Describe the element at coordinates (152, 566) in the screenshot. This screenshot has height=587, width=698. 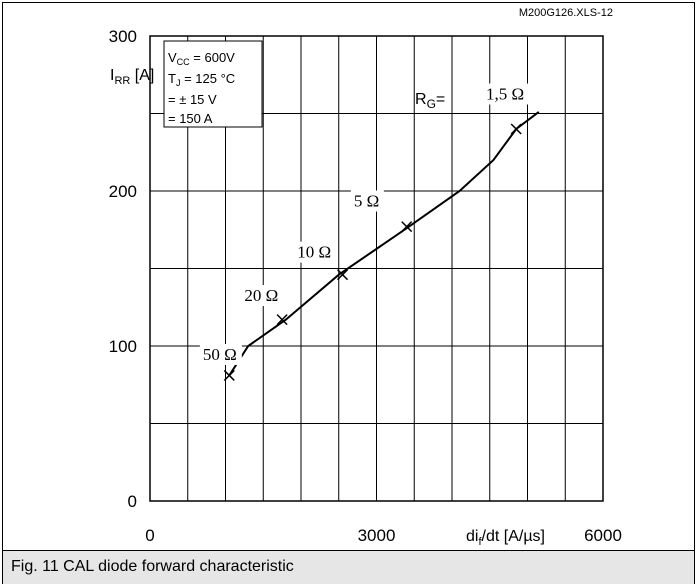
I see `figure-caption: Fig. 11 CAL diode forward characteristic` at that location.